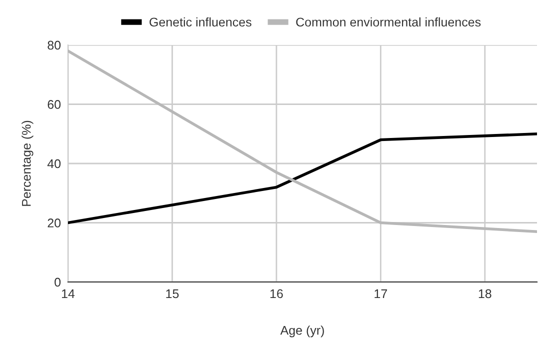  I want to click on x-tick-label: 15, so click(172, 293).